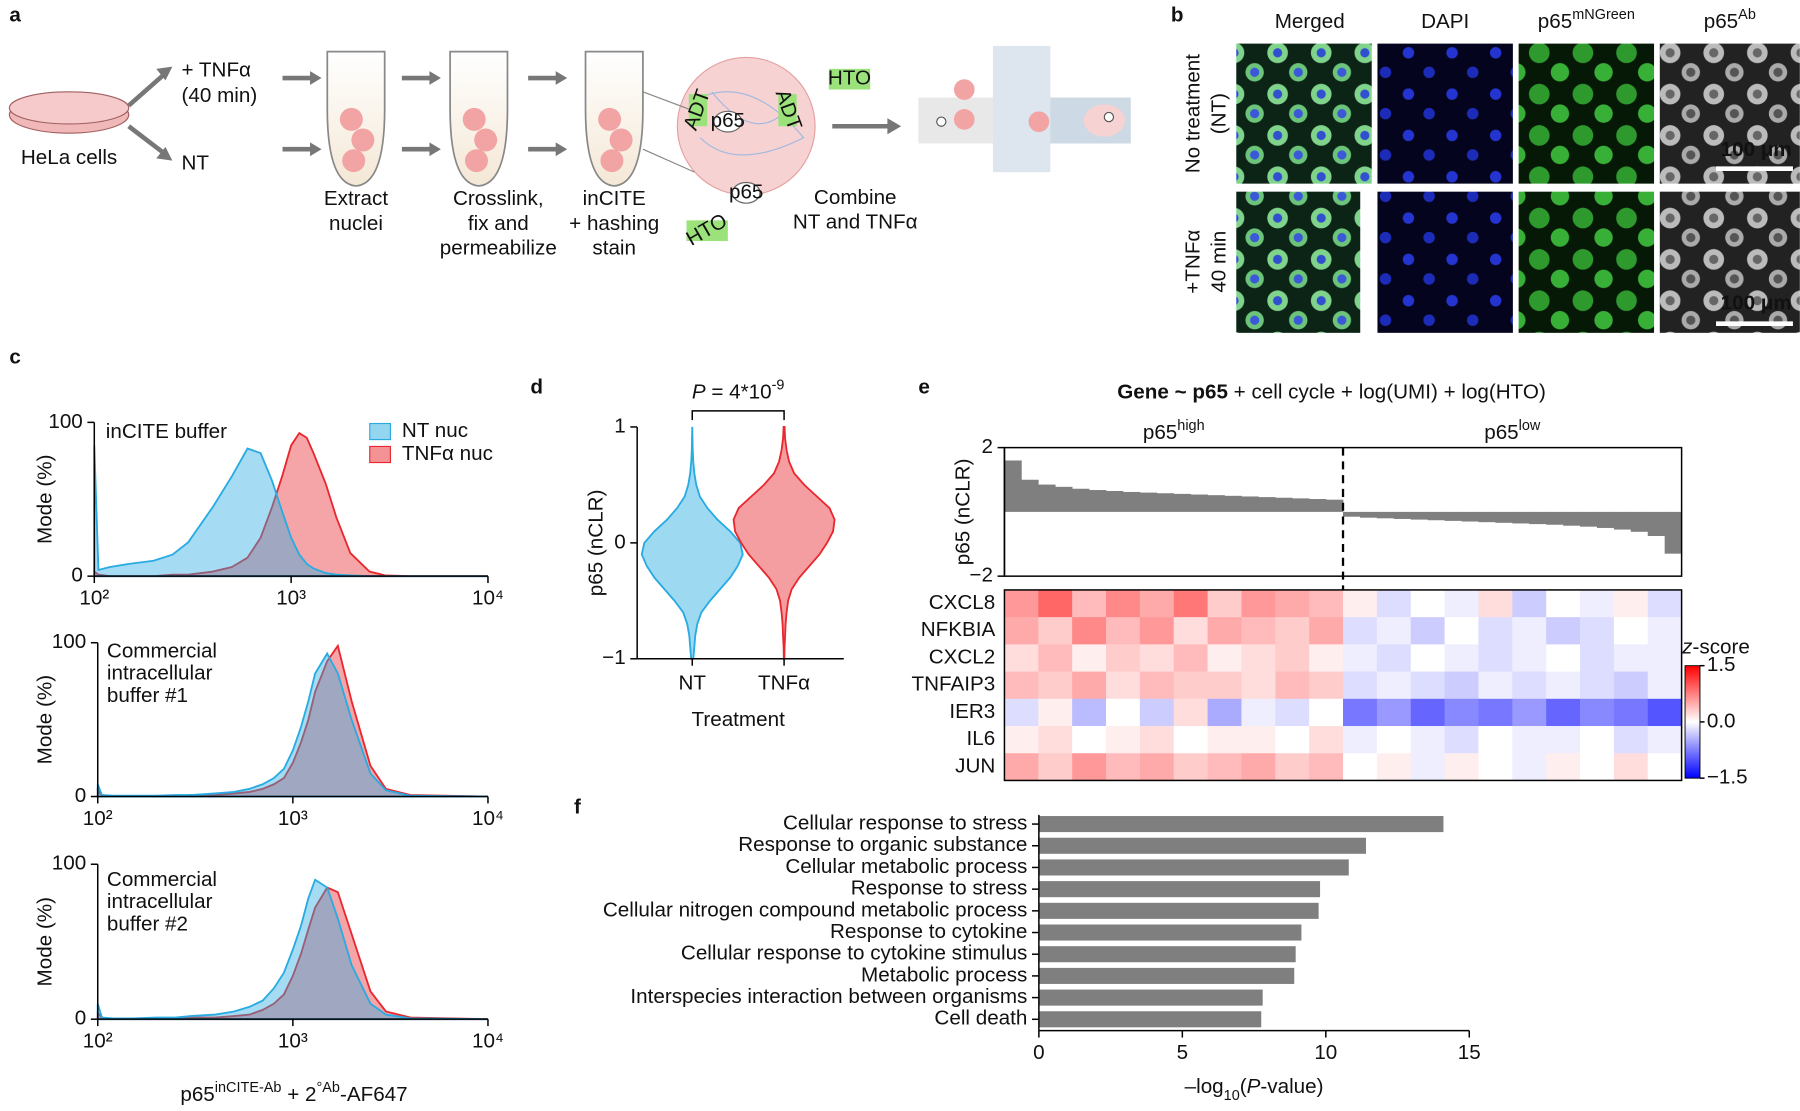 The image size is (1800, 1111). Describe the element at coordinates (1291, 1086) in the screenshot. I see `text-part: -value)` at that location.